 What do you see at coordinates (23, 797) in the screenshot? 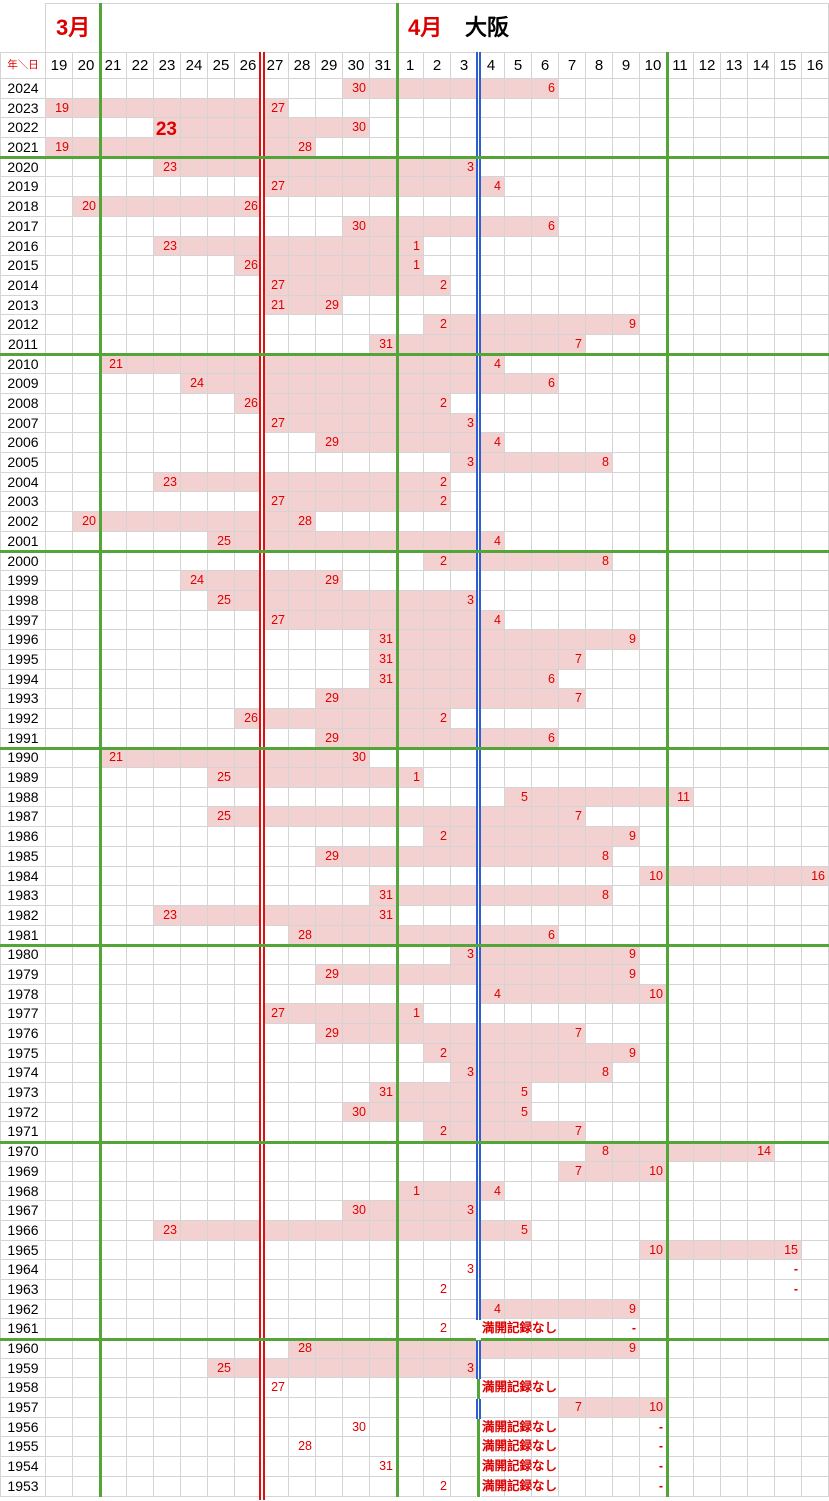
I see `year-label: 1988` at bounding box center [23, 797].